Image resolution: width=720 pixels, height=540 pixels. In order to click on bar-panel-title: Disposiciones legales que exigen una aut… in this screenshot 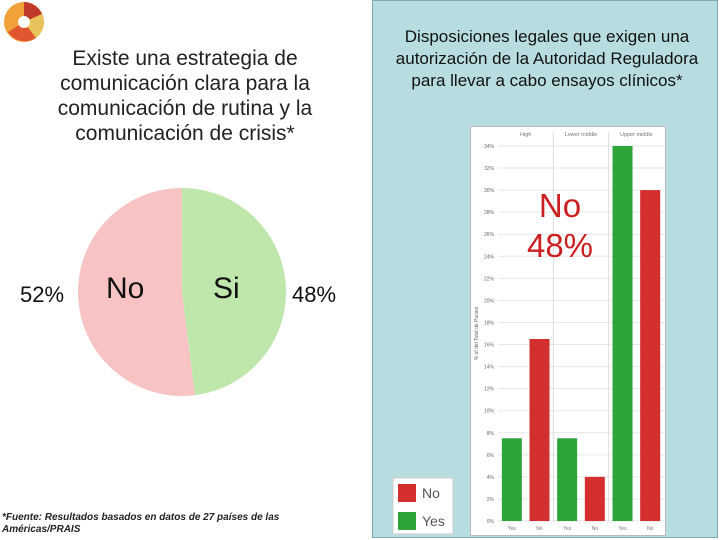, I will do `click(547, 58)`.